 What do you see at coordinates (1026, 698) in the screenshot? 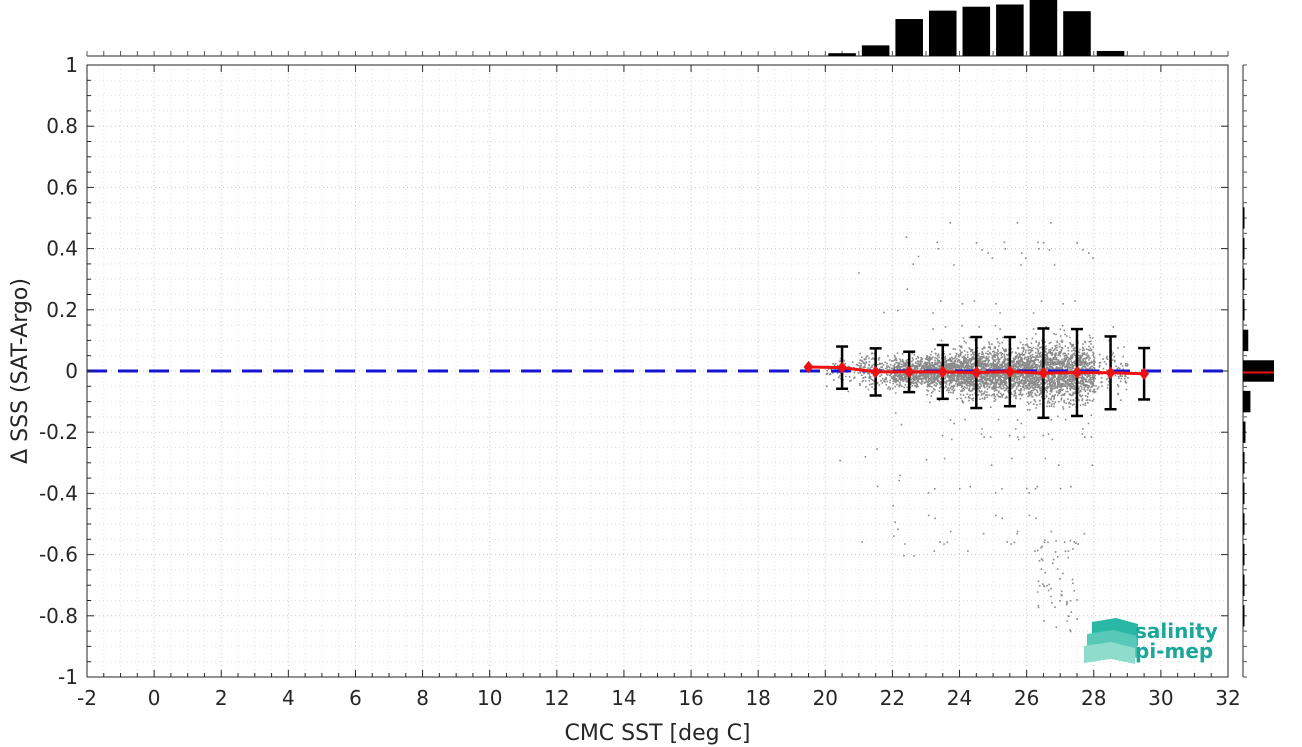
I see `x-tick-label: 26` at bounding box center [1026, 698].